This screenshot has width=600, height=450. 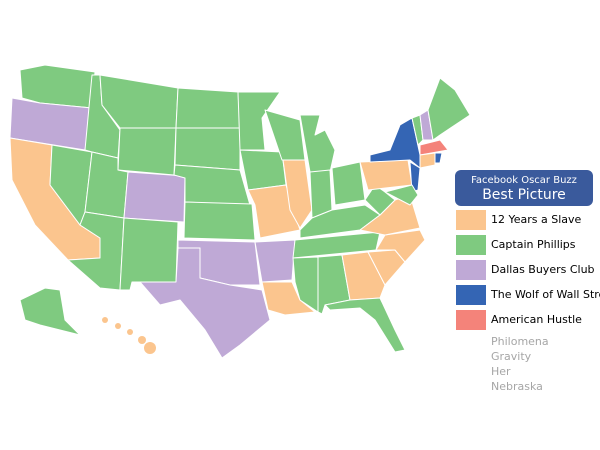 What do you see at coordinates (536, 319) in the screenshot?
I see `legend-label: American Hustle` at bounding box center [536, 319].